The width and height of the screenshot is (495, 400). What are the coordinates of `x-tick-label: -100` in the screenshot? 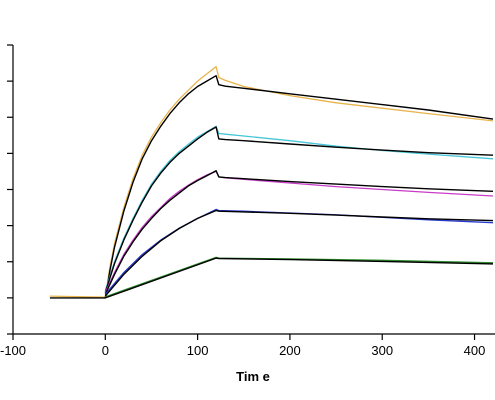 It's located at (13, 350).